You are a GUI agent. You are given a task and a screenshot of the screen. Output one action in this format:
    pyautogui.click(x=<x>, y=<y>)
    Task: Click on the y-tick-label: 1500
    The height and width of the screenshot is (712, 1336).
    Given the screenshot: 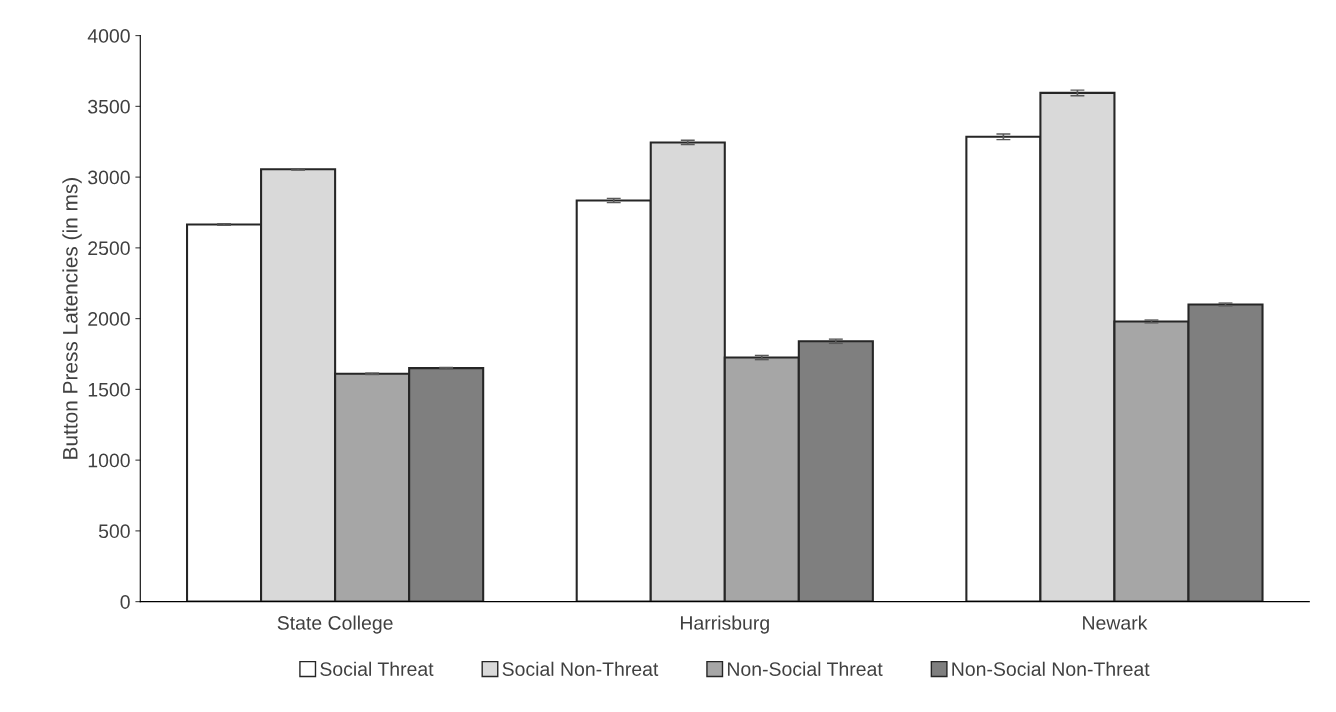 What is the action you would take?
    pyautogui.click(x=109, y=389)
    